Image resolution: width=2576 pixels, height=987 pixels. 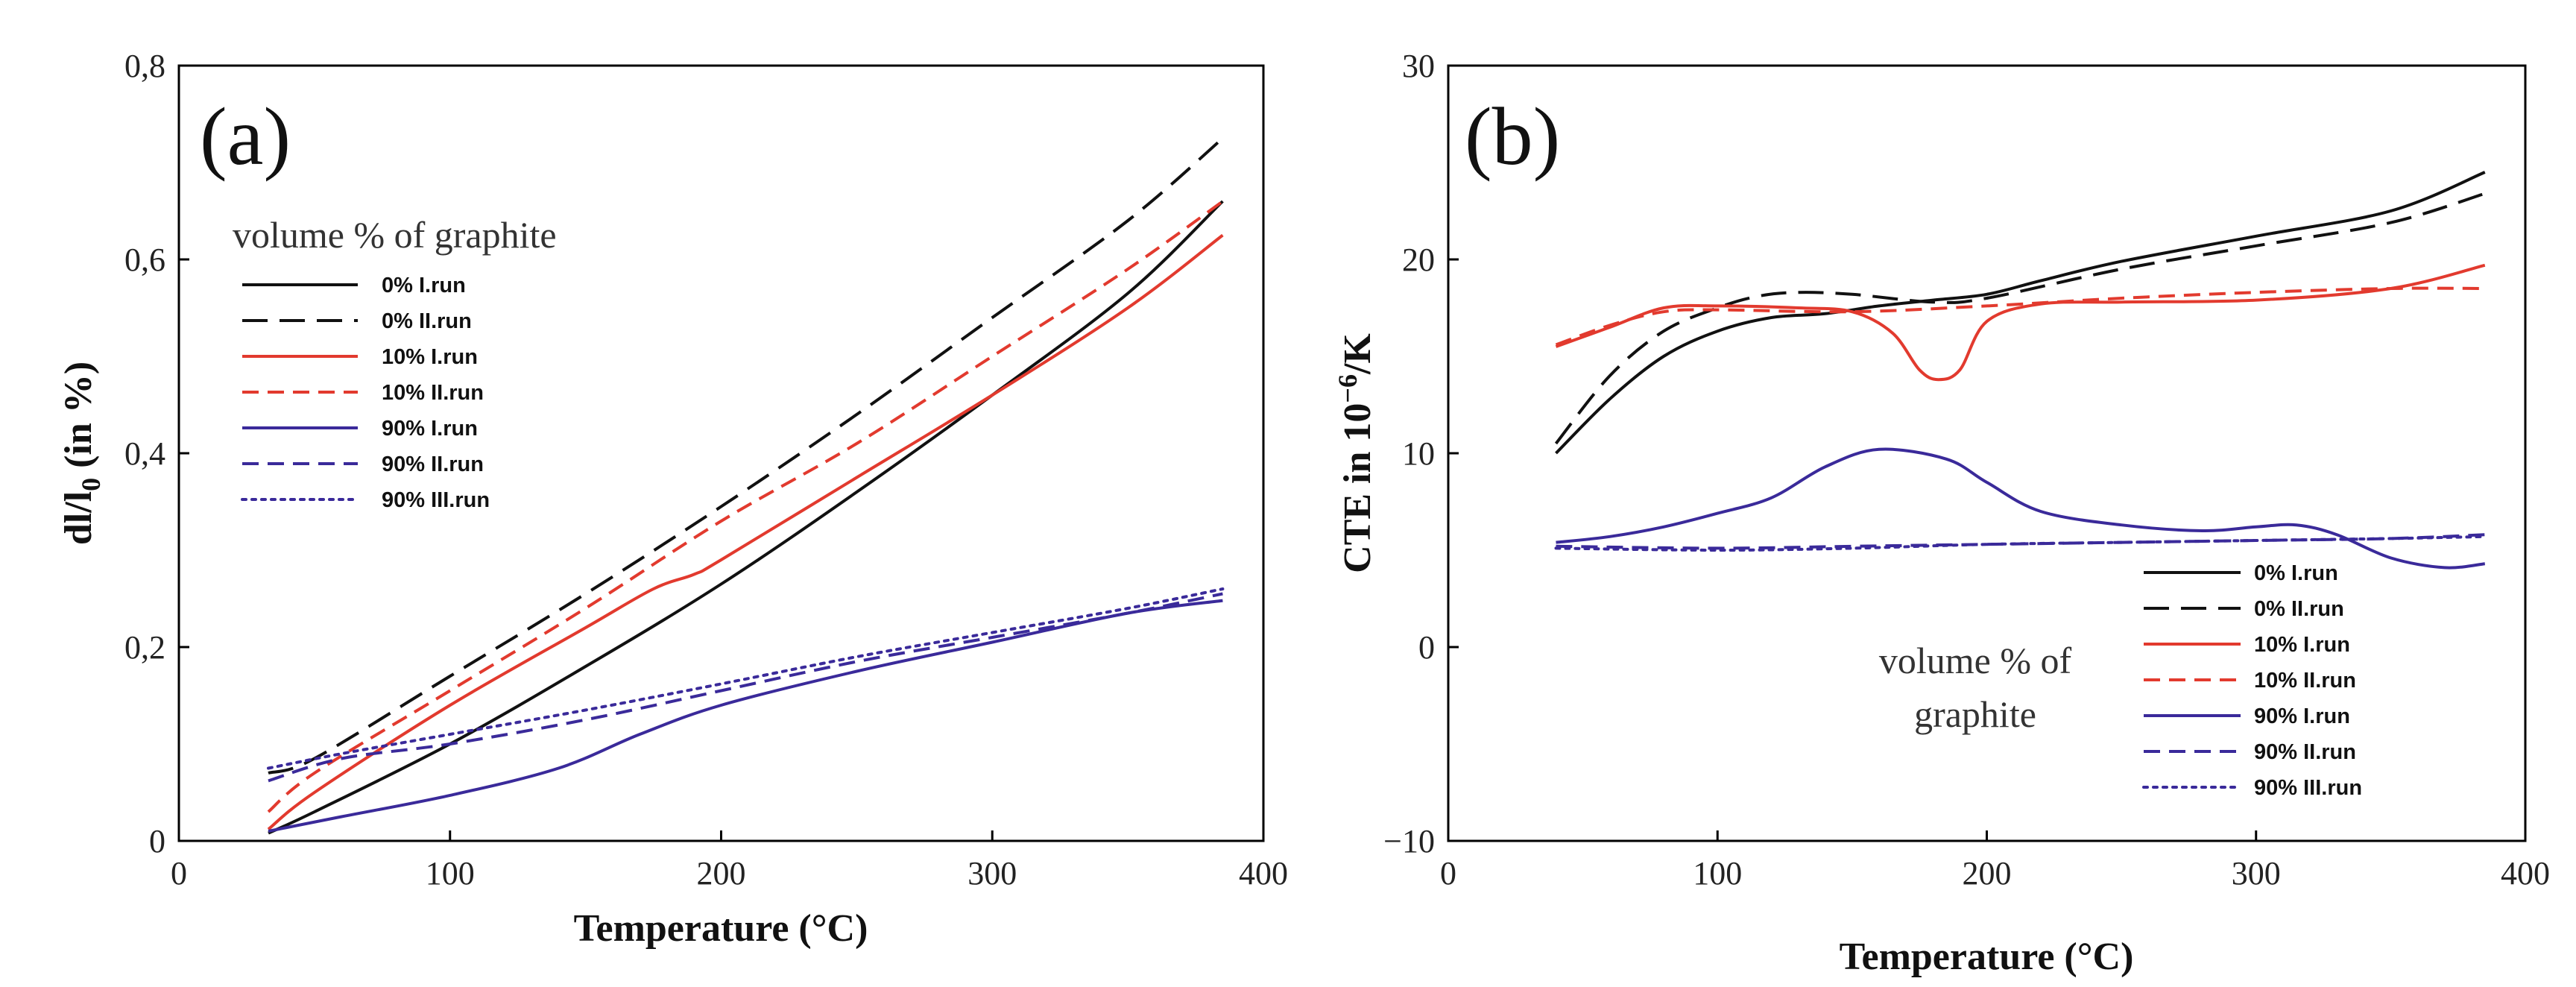 What do you see at coordinates (1426, 647) in the screenshot?
I see `chart-b-y-tick-label: 0` at bounding box center [1426, 647].